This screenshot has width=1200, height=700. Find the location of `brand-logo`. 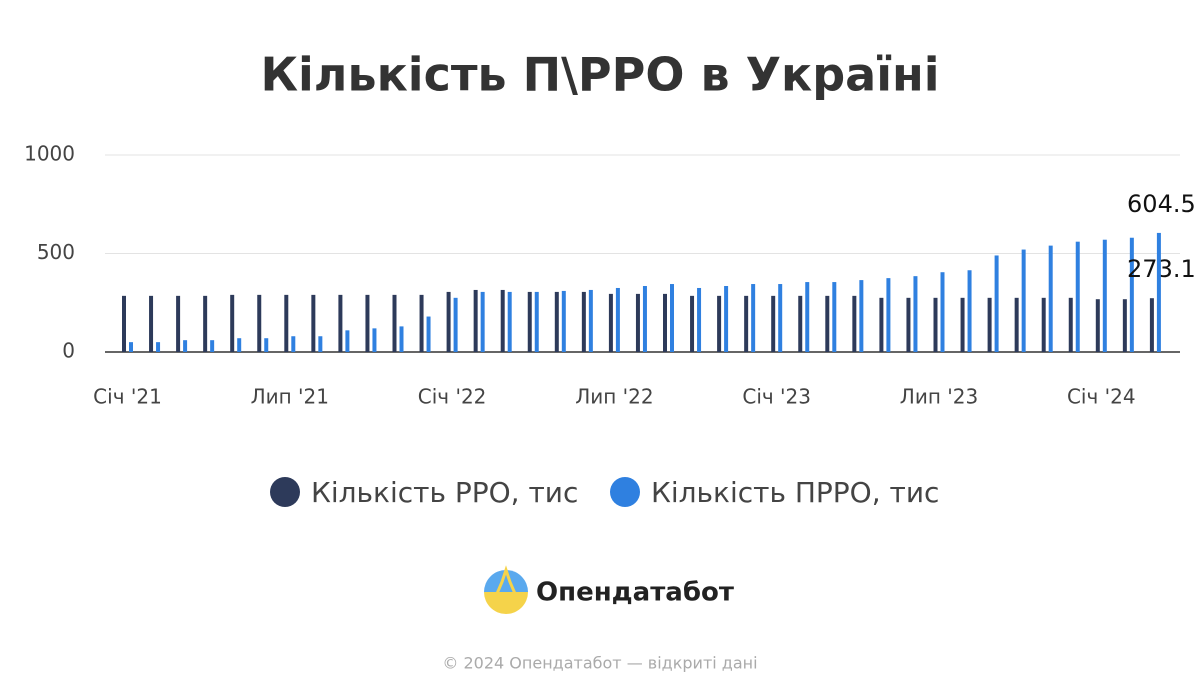

brand-logo is located at coordinates (506, 592).